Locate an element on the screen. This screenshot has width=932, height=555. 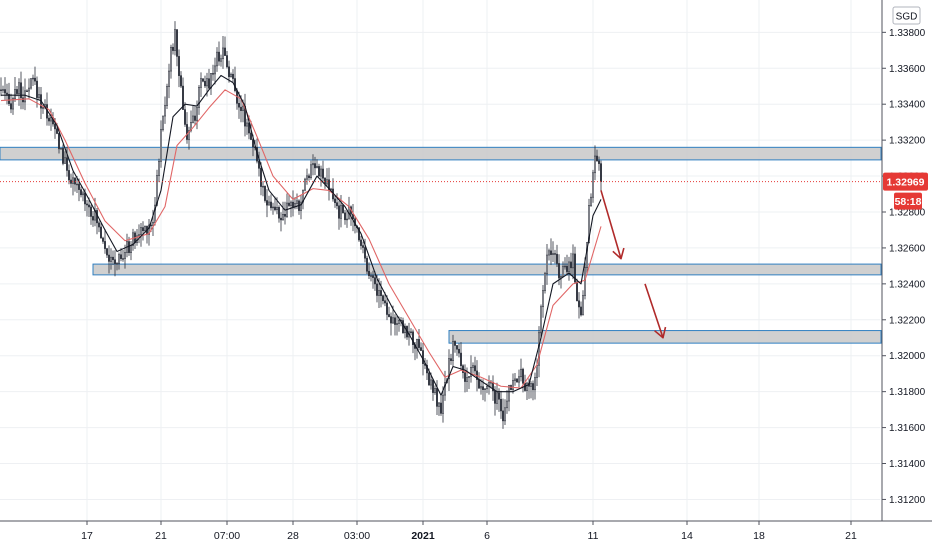
countdown-badge-text: 58:18 is located at coordinates (908, 202).